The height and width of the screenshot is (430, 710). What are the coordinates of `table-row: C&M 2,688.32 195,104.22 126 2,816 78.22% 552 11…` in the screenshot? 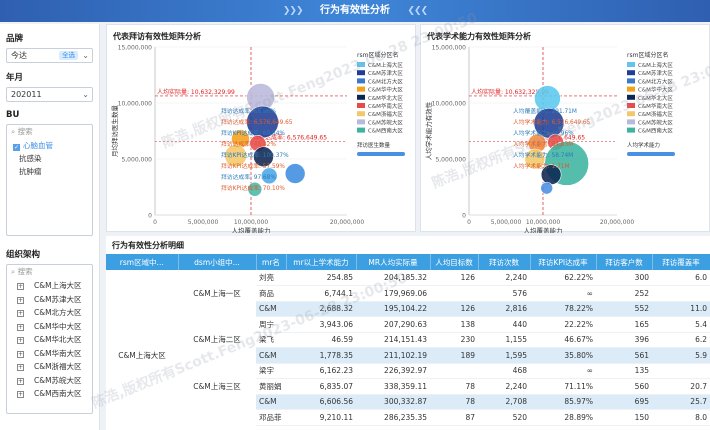 It's located at (408, 309).